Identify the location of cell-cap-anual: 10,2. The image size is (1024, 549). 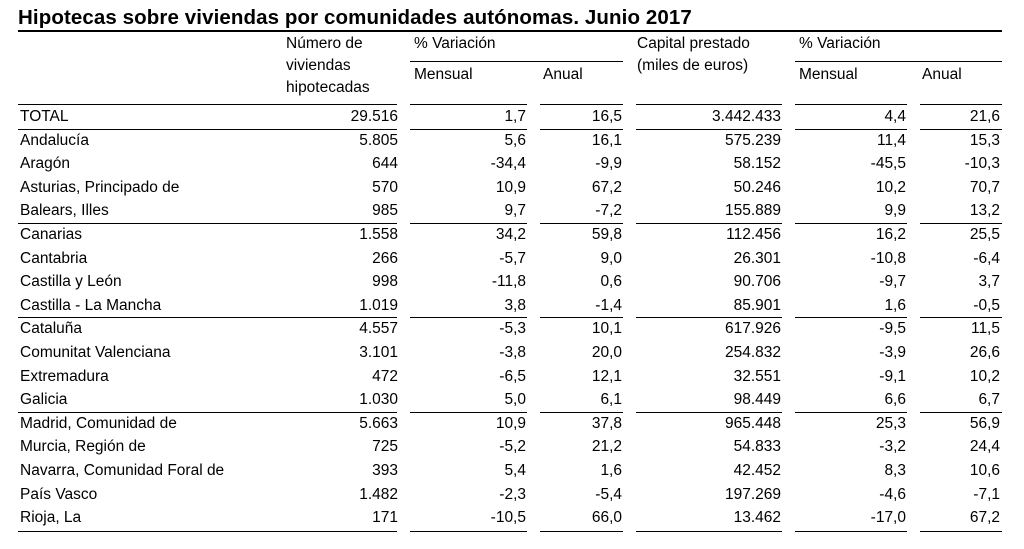
(984, 376).